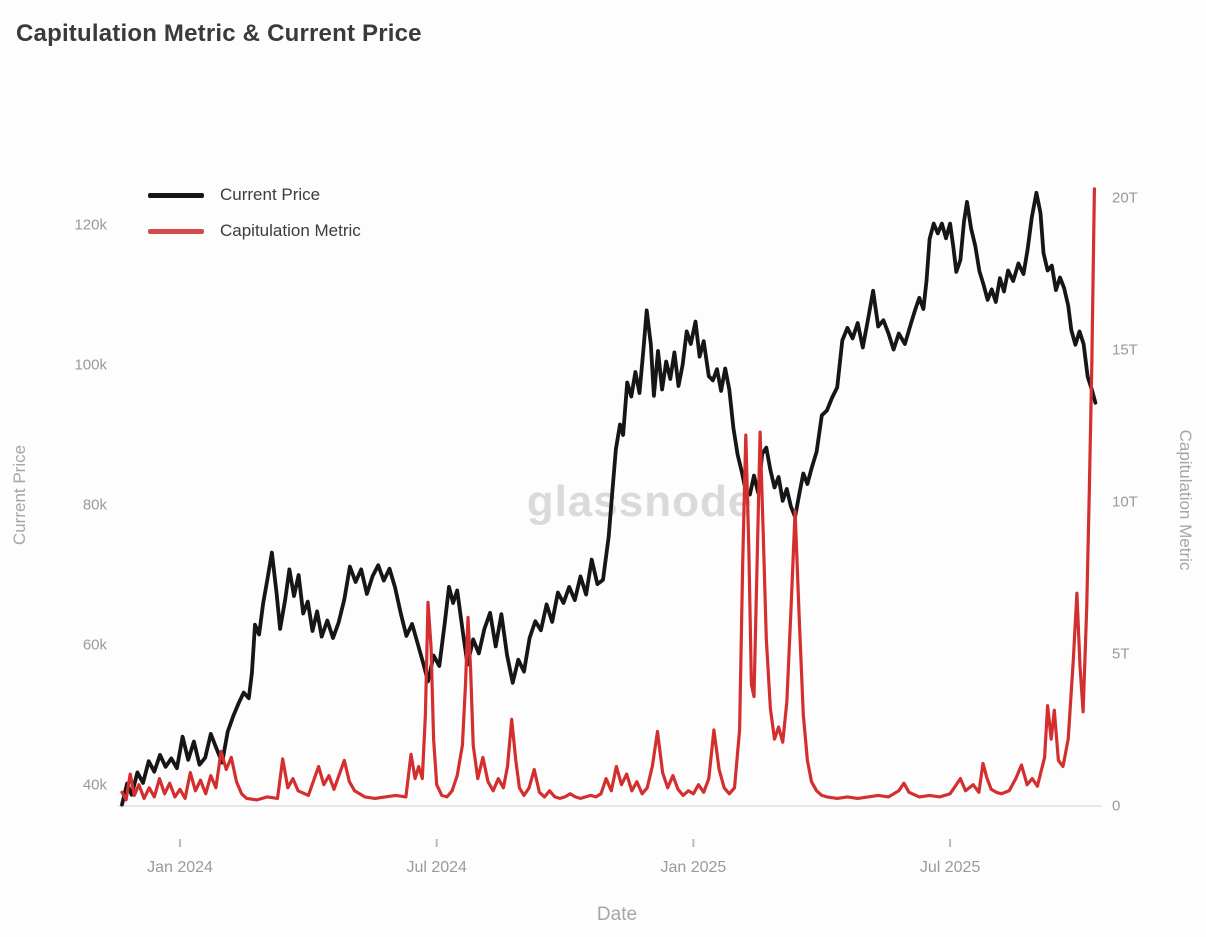 This screenshot has height=937, width=1206. Describe the element at coordinates (1125, 502) in the screenshot. I see `right-tick-label: 10T` at that location.